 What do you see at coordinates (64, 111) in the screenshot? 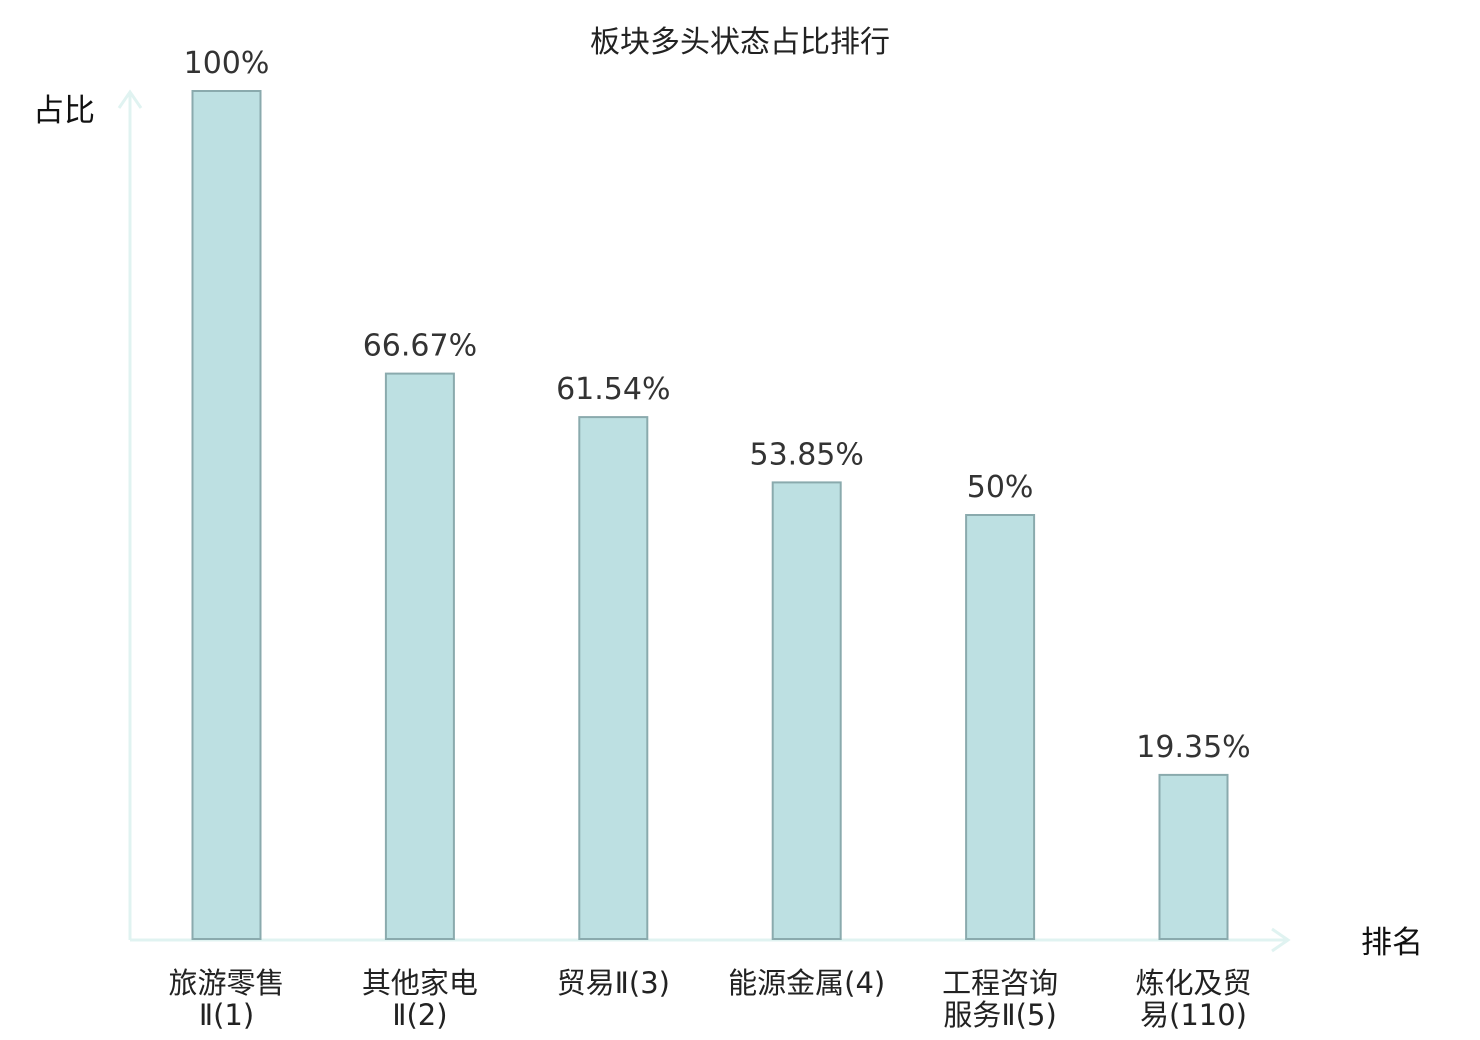
I see `y-axis-label: 占比` at bounding box center [64, 111].